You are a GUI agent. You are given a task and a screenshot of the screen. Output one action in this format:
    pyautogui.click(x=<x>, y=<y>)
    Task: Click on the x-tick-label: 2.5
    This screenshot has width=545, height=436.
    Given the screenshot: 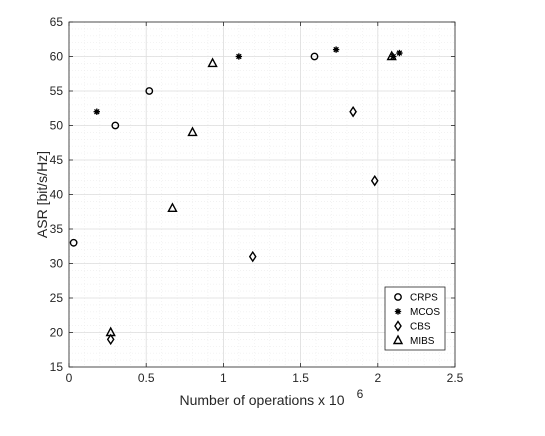 What is the action you would take?
    pyautogui.click(x=455, y=378)
    